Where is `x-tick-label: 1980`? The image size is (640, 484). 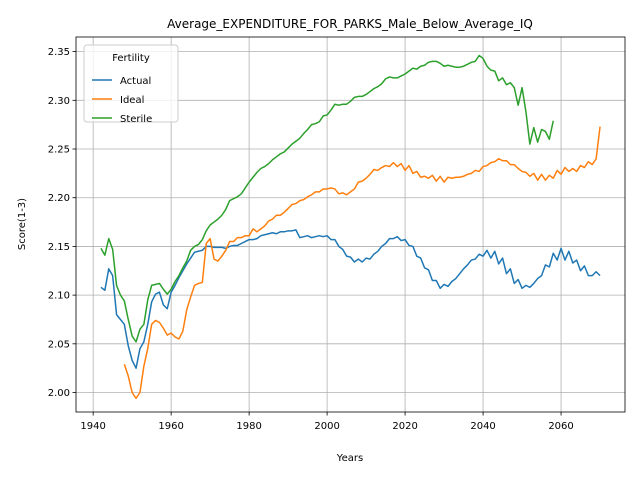 x-tick-label: 1980 is located at coordinates (248, 426).